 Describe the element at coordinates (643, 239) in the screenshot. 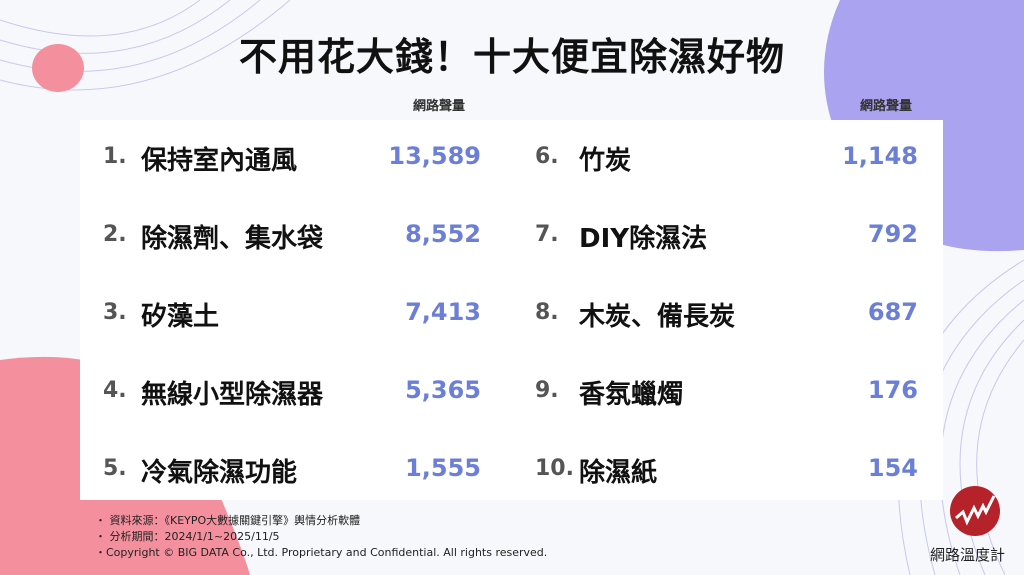

I see `item-name: DIY除濕法` at that location.